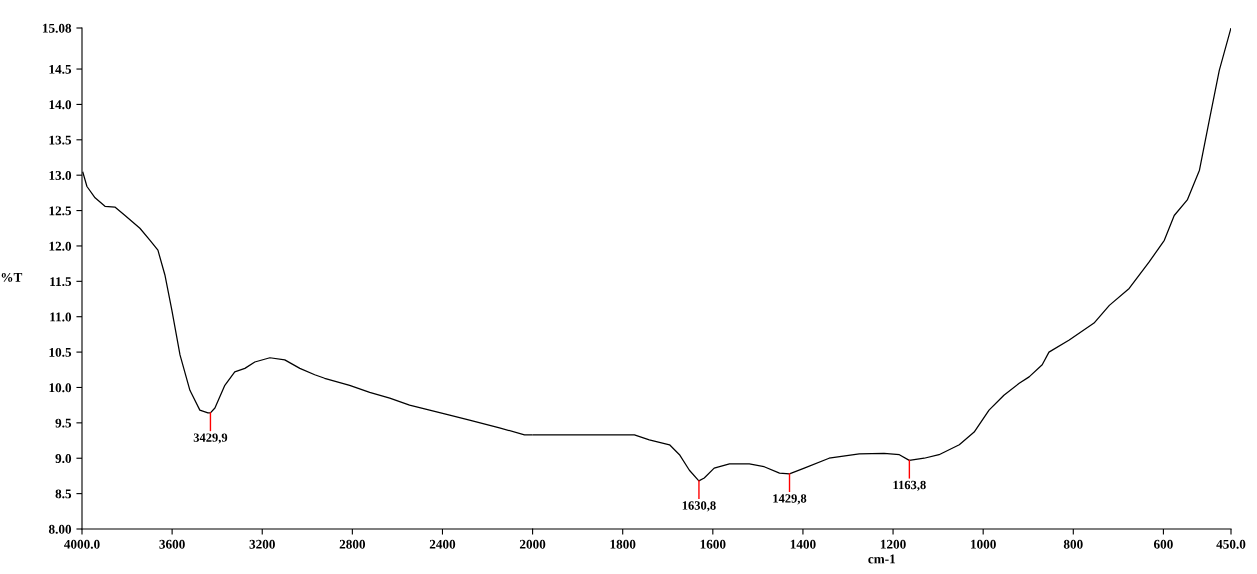  I want to click on x-tick-label: 4000.0, so click(82, 544).